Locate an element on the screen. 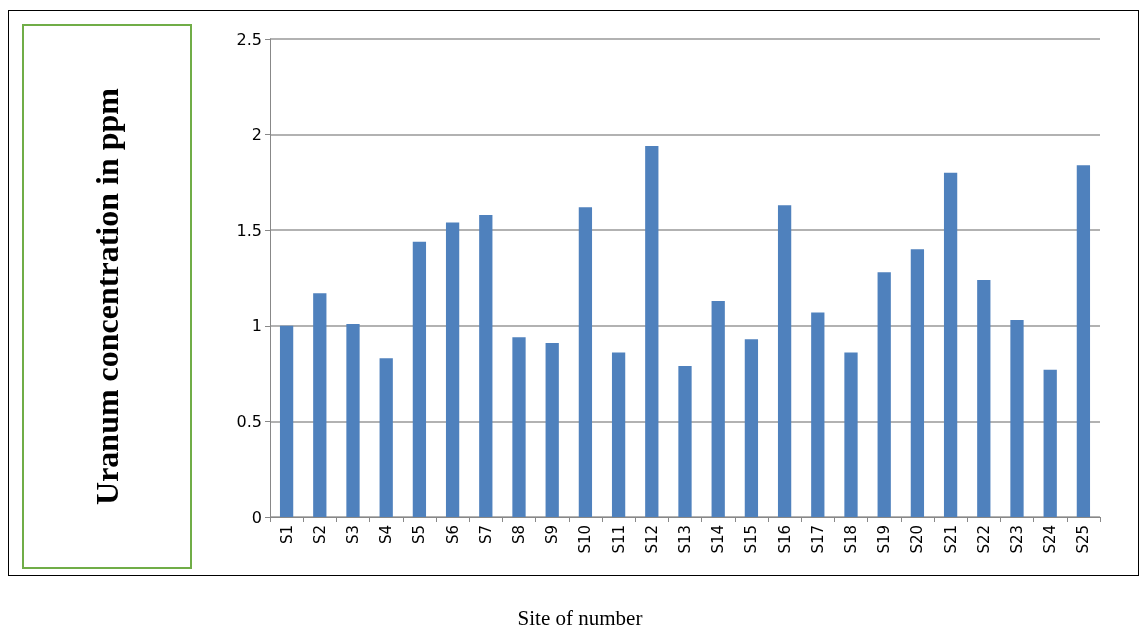 The height and width of the screenshot is (628, 1142). x-tick-label: S15 is located at coordinates (751, 539).